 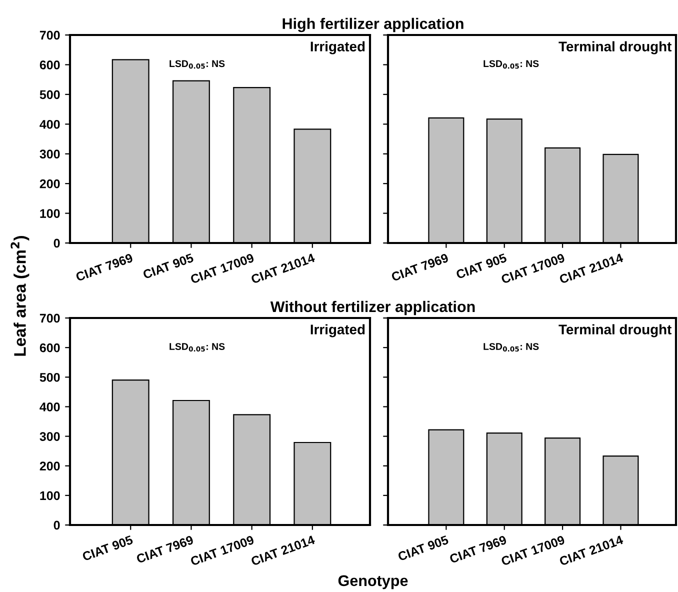 I want to click on x-axis-title: Genotype, so click(x=373, y=582).